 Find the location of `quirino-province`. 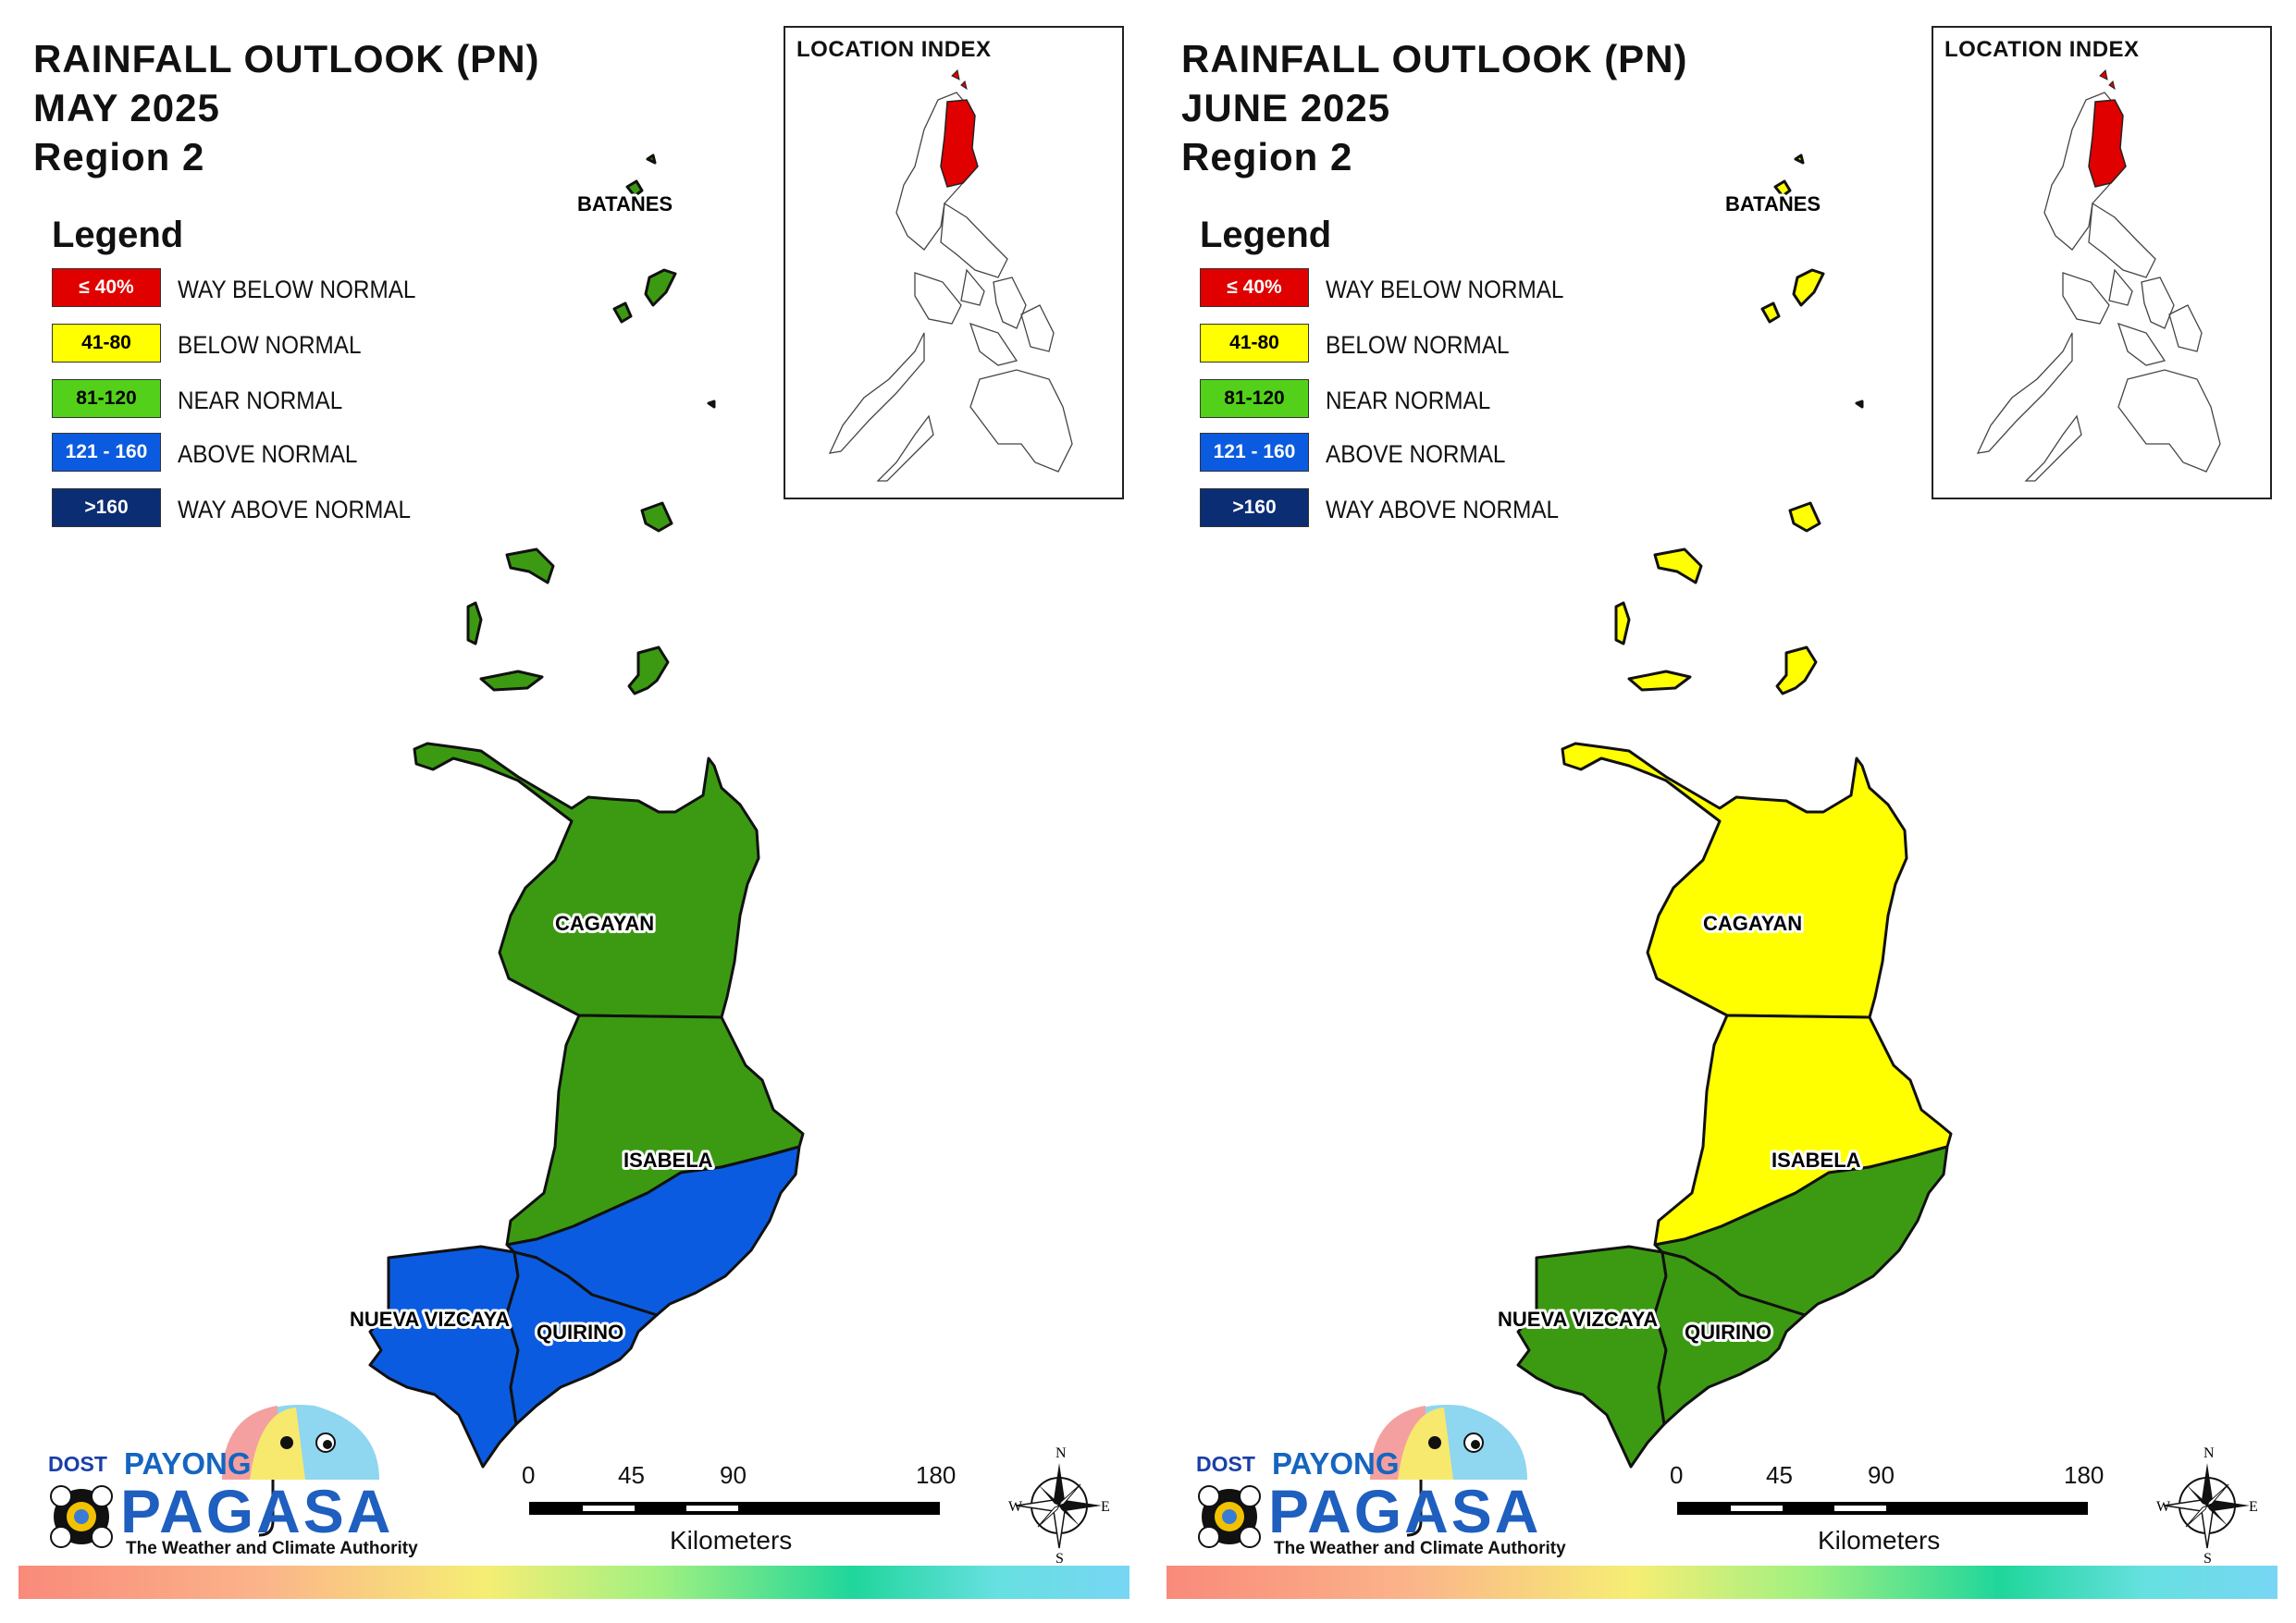

quirino-province is located at coordinates (1730, 1338).